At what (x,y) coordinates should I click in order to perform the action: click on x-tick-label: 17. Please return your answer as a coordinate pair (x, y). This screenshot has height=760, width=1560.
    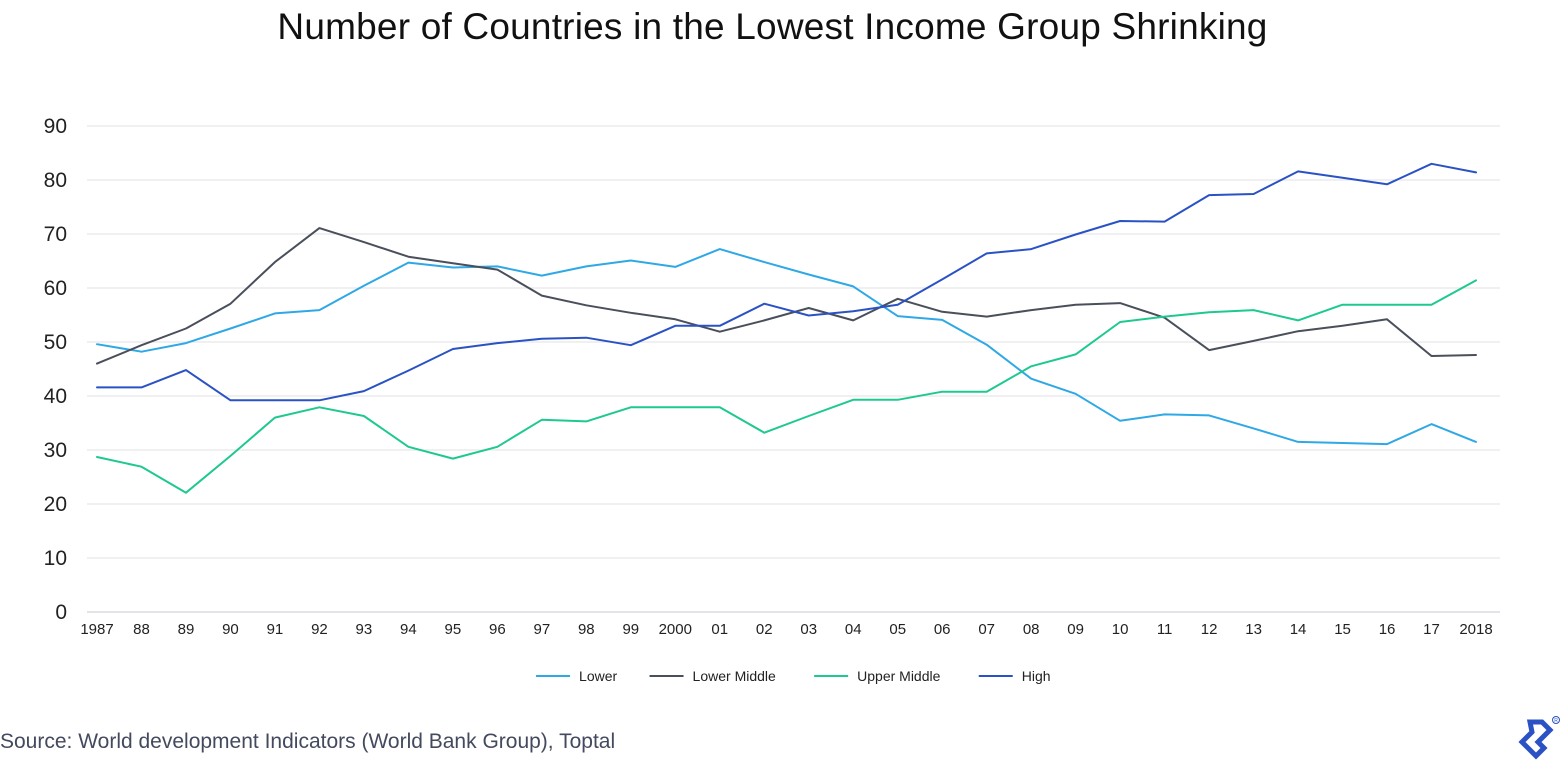
    Looking at the image, I should click on (1431, 629).